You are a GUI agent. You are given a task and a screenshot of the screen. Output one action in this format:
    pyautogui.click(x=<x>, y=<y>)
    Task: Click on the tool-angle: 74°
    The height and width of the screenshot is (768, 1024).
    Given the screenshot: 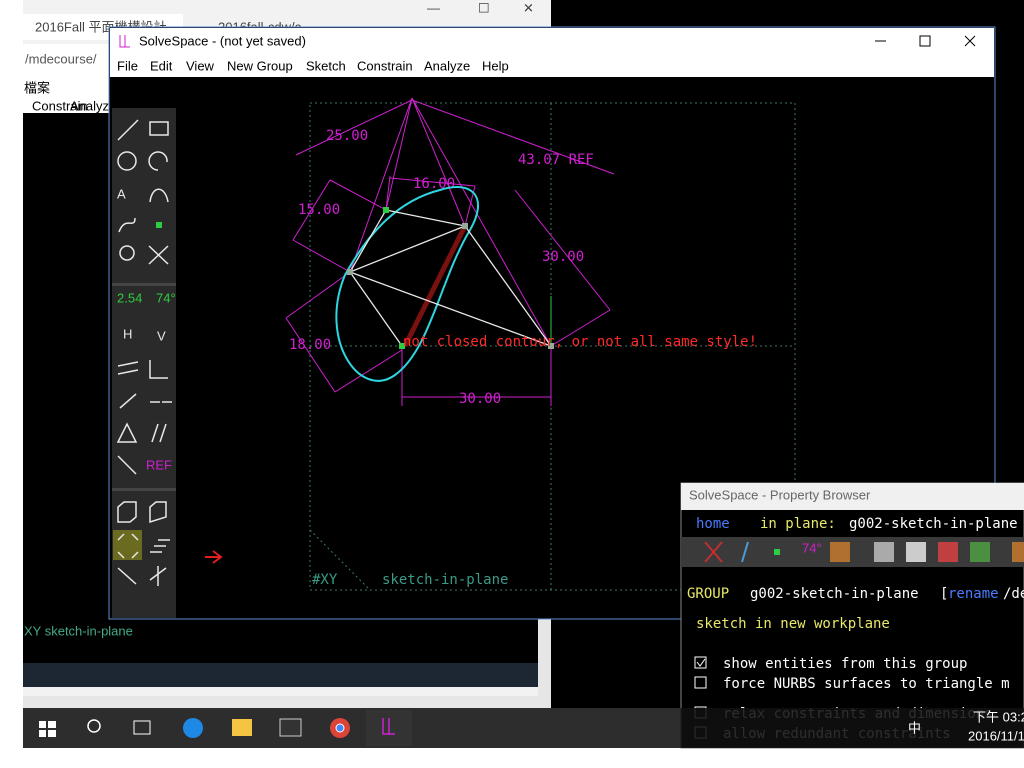 What is the action you would take?
    pyautogui.click(x=166, y=297)
    